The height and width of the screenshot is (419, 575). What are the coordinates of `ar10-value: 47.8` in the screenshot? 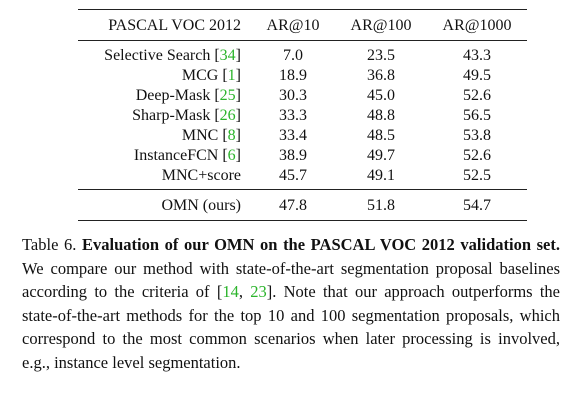 It's located at (293, 205).